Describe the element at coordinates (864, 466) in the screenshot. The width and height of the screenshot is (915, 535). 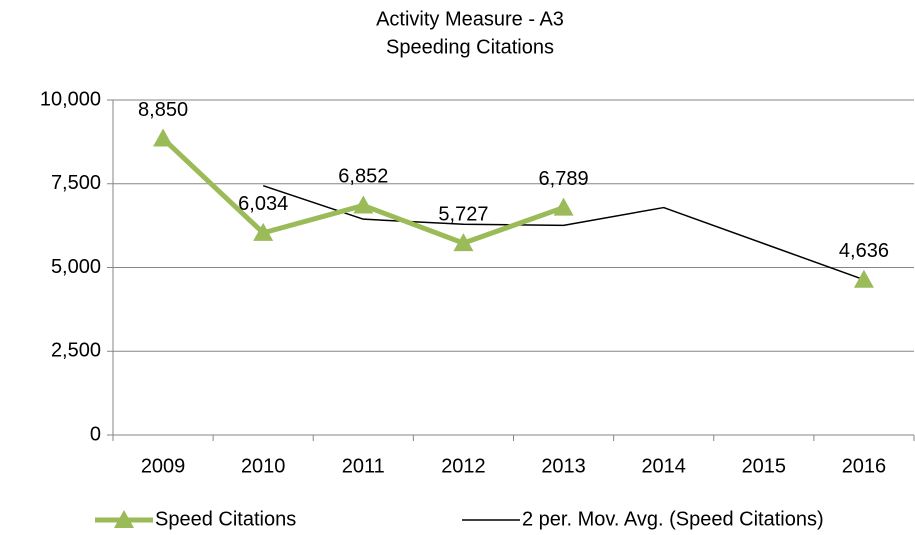
I see `x-tick-label: 2016` at that location.